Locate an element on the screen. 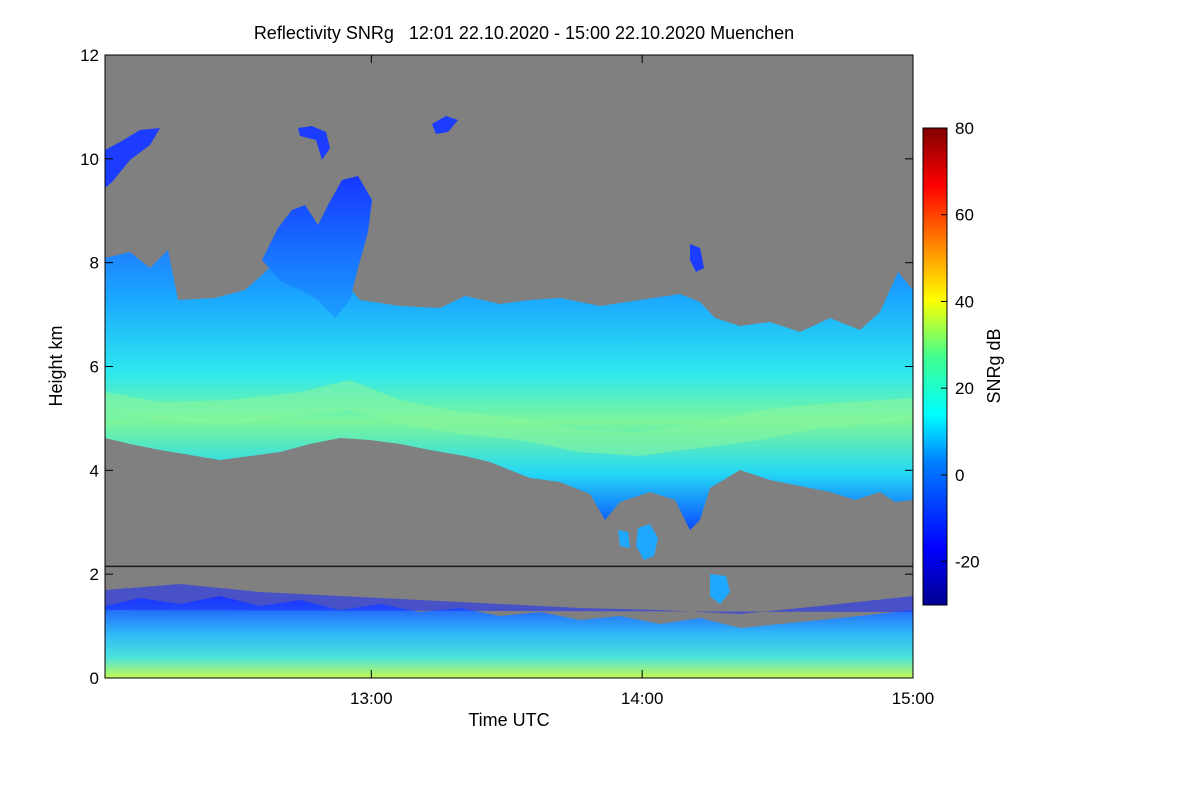 The image size is (1200, 800). fallstreak-blob is located at coordinates (674, 564).